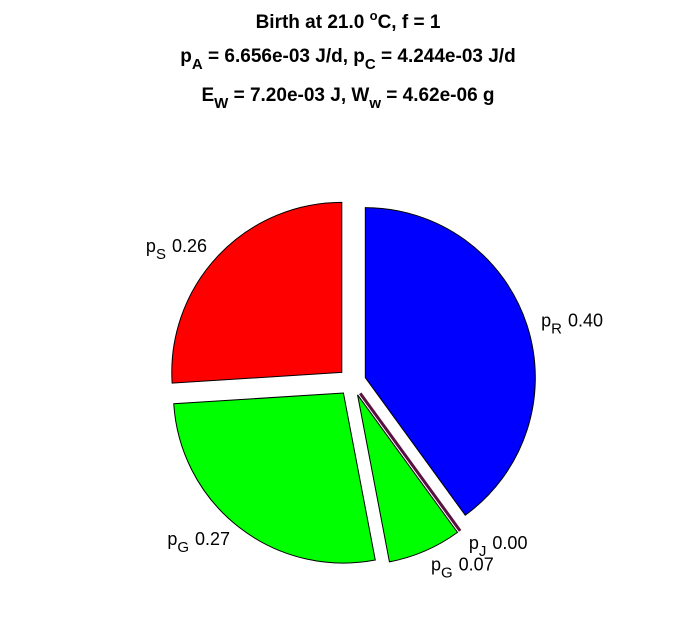 This screenshot has height=618, width=696. I want to click on chart-title: Birth at 21.0 oC, f = 1, so click(348, 20).